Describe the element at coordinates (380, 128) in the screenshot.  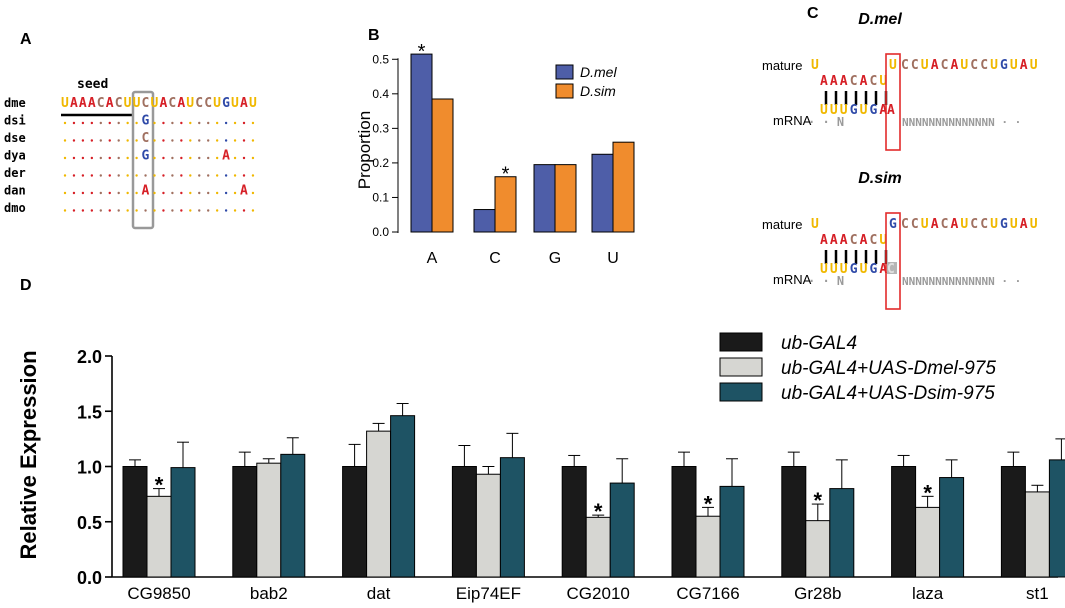
I see `proportion-tick-label: 0.3` at that location.